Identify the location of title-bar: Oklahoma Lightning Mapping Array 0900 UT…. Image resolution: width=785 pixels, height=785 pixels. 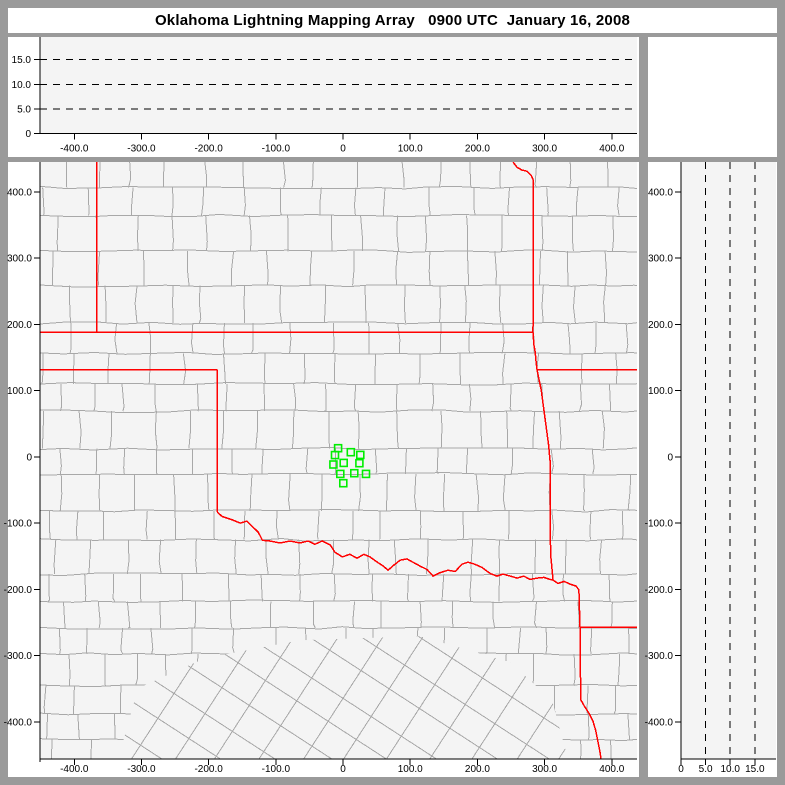
(392, 20).